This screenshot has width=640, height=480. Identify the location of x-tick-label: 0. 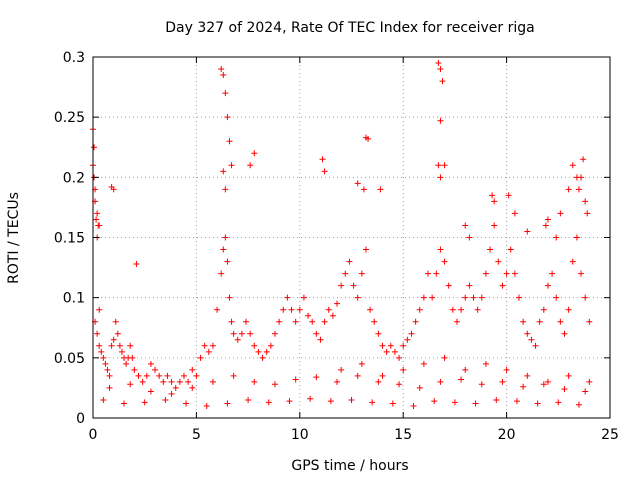
(93, 435).